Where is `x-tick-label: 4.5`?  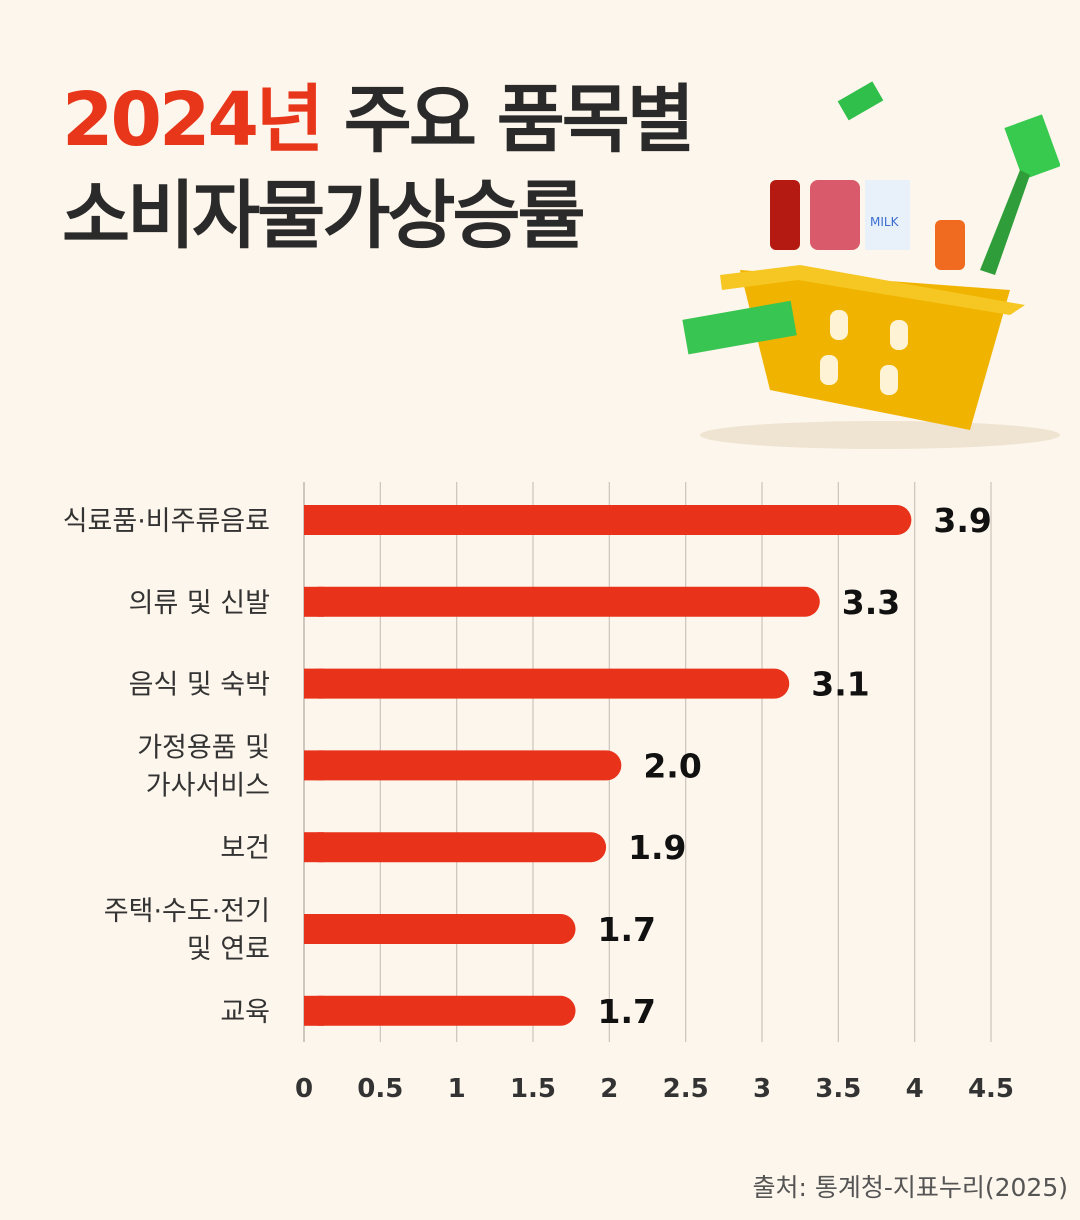
x-tick-label: 4.5 is located at coordinates (991, 1089).